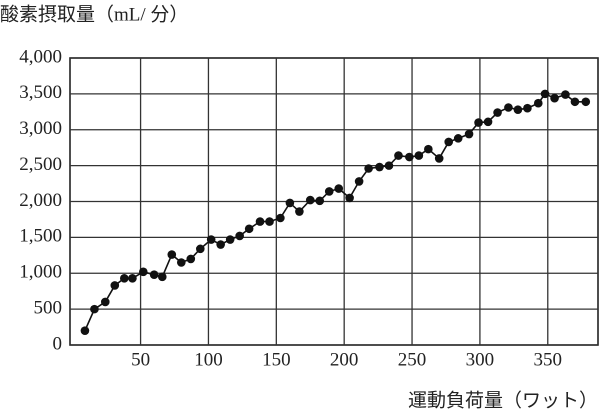 Image resolution: width=600 pixels, height=417 pixels. Describe the element at coordinates (480, 359) in the screenshot. I see `x-tick-label: 300` at that location.